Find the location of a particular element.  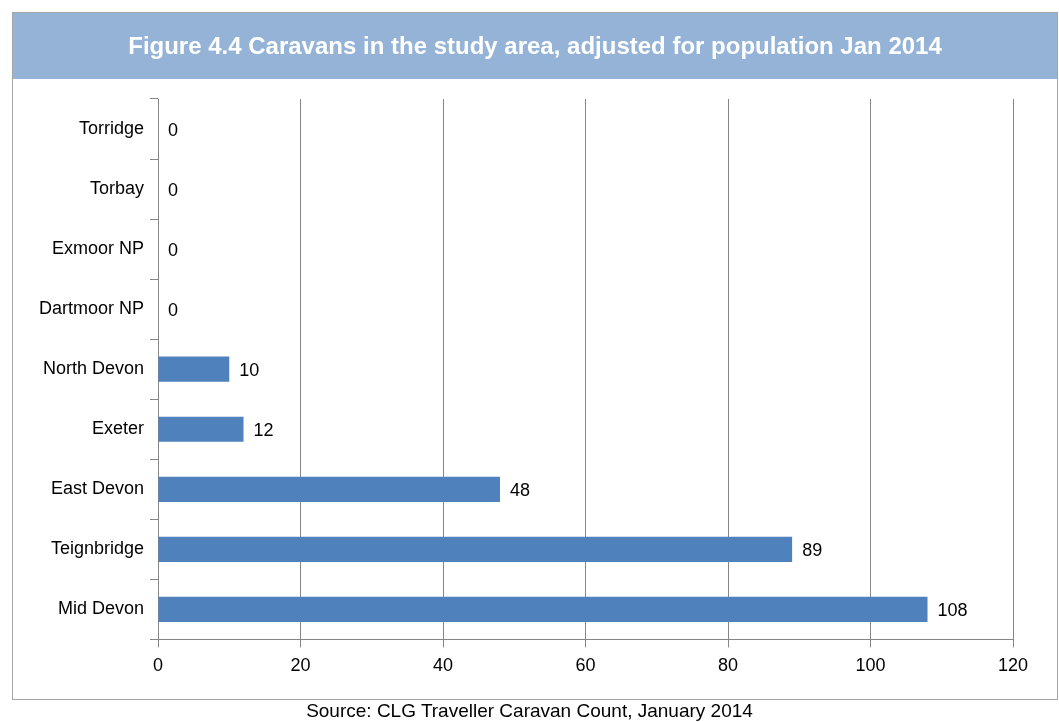

data-label: 48 is located at coordinates (520, 490).